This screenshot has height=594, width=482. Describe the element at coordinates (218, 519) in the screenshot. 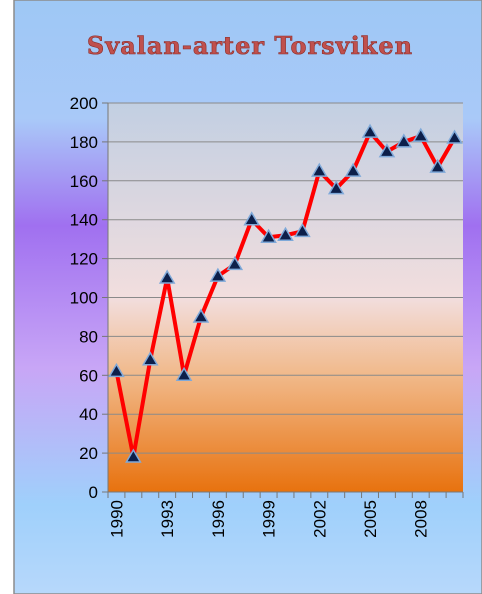

I see `x-tick-label: 1996` at that location.